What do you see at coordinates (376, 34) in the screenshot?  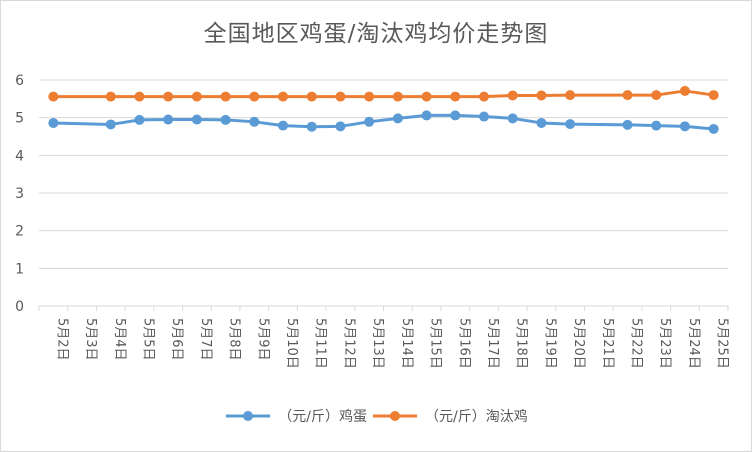 I see `chart-title: 全国地区鸡蛋/淘汰鸡均价走势图` at bounding box center [376, 34].